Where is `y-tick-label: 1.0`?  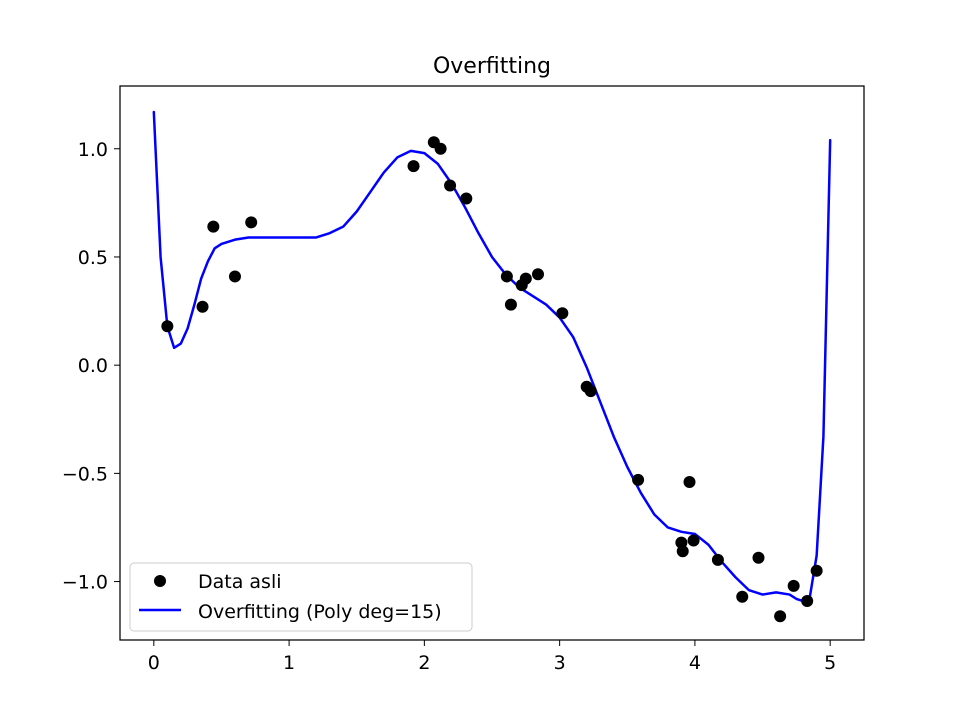 y-tick-label: 1.0 is located at coordinates (93, 150).